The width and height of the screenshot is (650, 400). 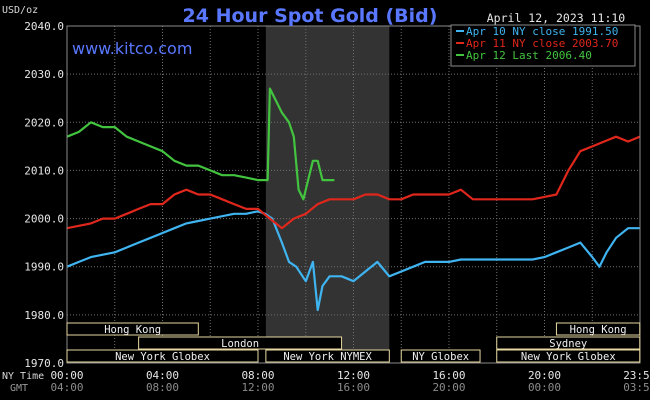 What do you see at coordinates (542, 31) in the screenshot?
I see `legend-entry: Apr 10 NY close 1991.50` at bounding box center [542, 31].